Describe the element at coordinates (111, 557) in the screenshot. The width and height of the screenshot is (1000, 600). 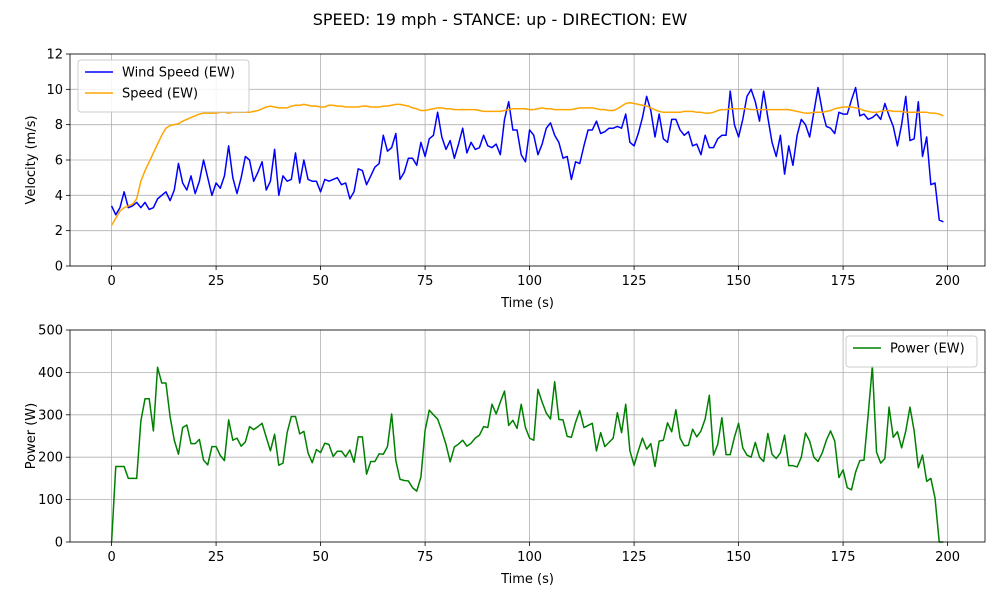
I see `bottom-x-tick-label: 0` at that location.